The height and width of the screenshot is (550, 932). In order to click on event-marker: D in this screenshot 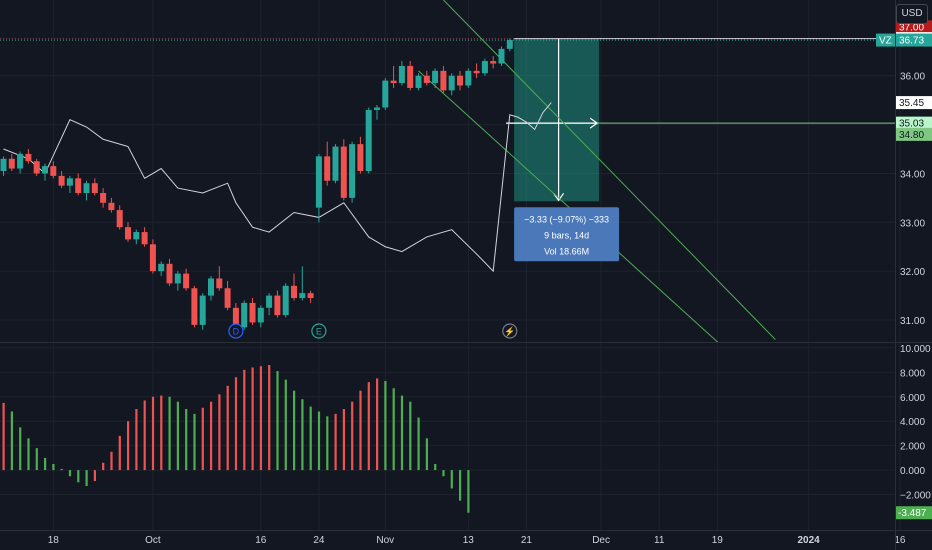, I will do `click(236, 331)`.